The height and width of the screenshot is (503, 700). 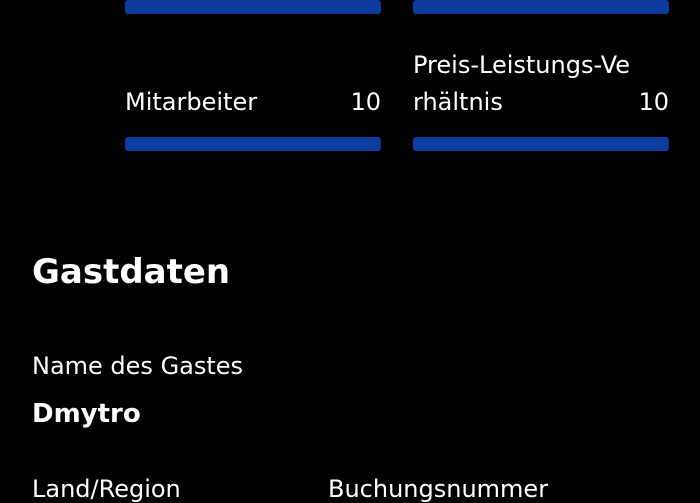 What do you see at coordinates (138, 366) in the screenshot?
I see `field-label: Name des Gastes` at bounding box center [138, 366].